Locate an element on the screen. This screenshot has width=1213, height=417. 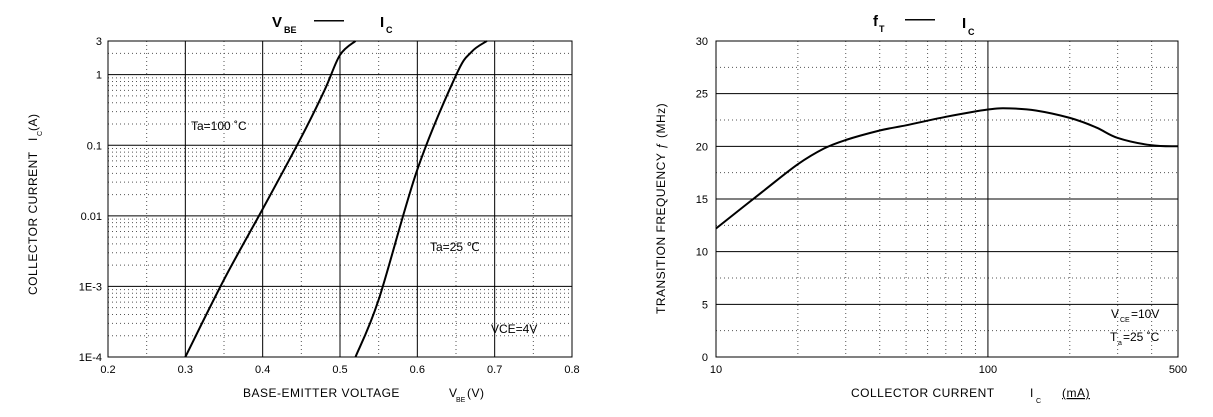
vbe-ic-y-tick-label: 0.01 is located at coordinates (91, 217).